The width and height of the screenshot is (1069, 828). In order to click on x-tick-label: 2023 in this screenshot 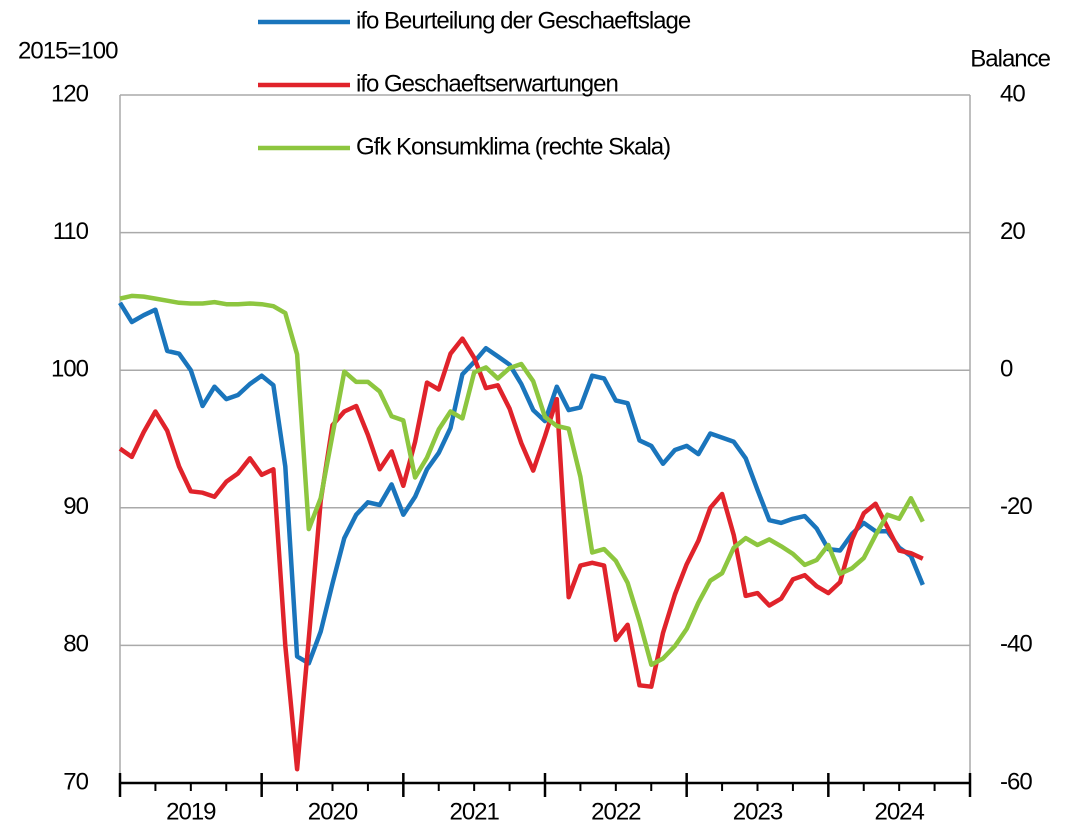, I will do `click(758, 811)`.